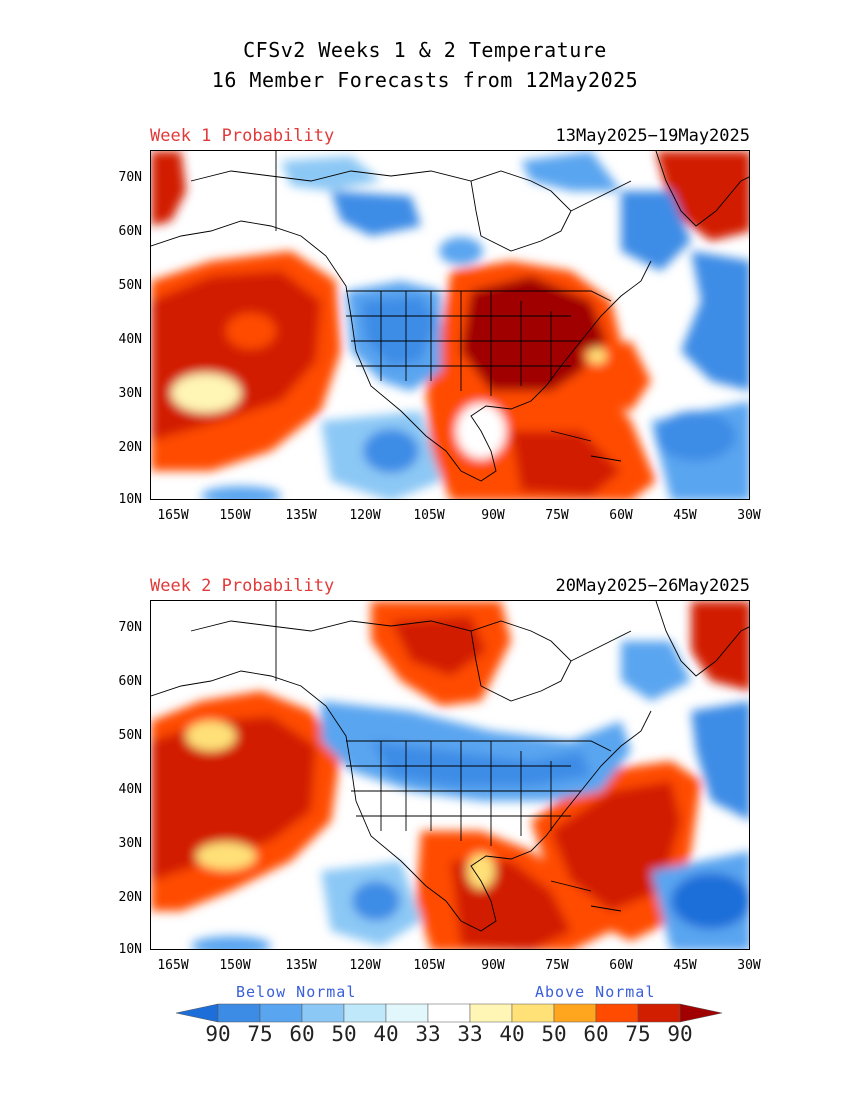 This screenshot has width=850, height=1100. I want to click on color-key-arrow-right, so click(701, 1013).